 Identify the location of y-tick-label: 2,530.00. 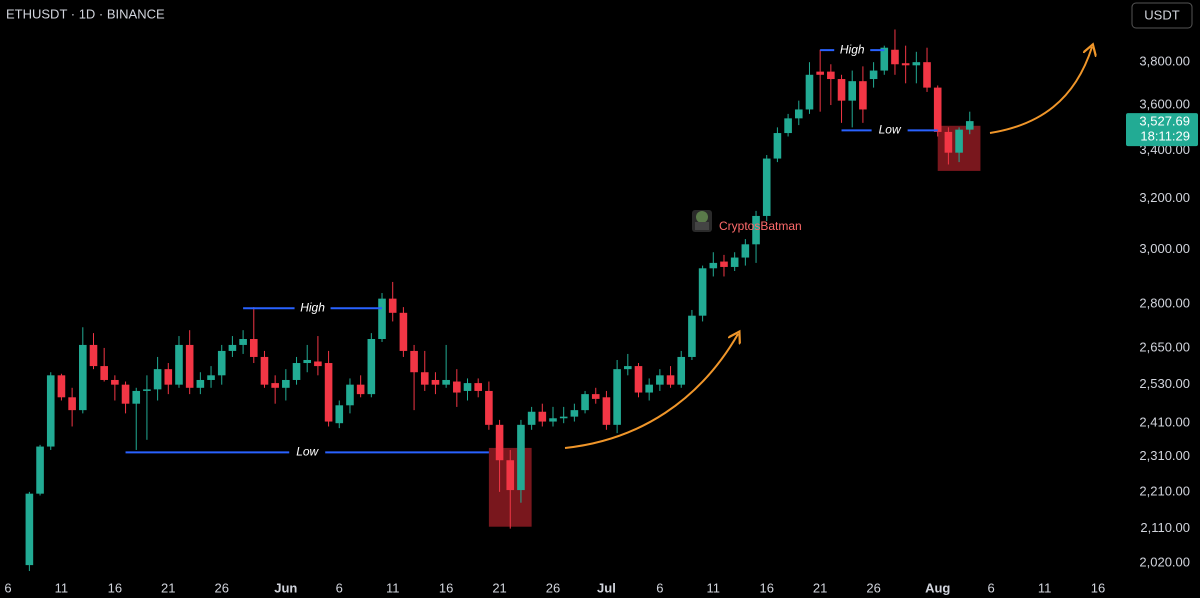
(1164, 383).